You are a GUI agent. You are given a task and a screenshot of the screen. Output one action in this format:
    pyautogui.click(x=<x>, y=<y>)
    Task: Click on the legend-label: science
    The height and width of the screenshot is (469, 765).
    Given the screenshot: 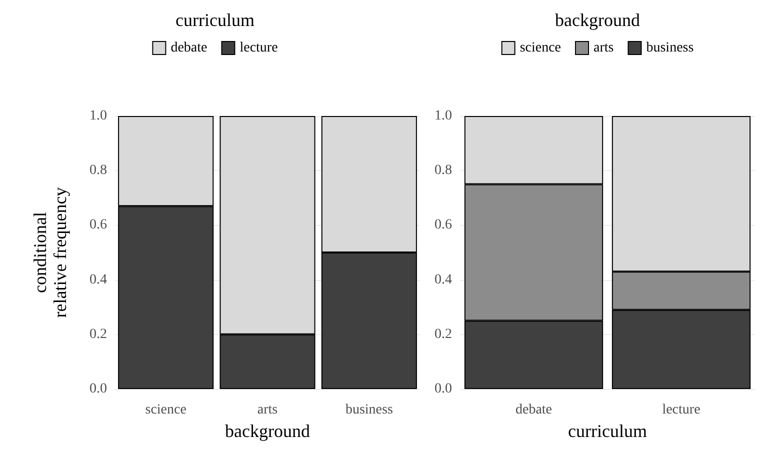 What is the action you would take?
    pyautogui.click(x=541, y=48)
    